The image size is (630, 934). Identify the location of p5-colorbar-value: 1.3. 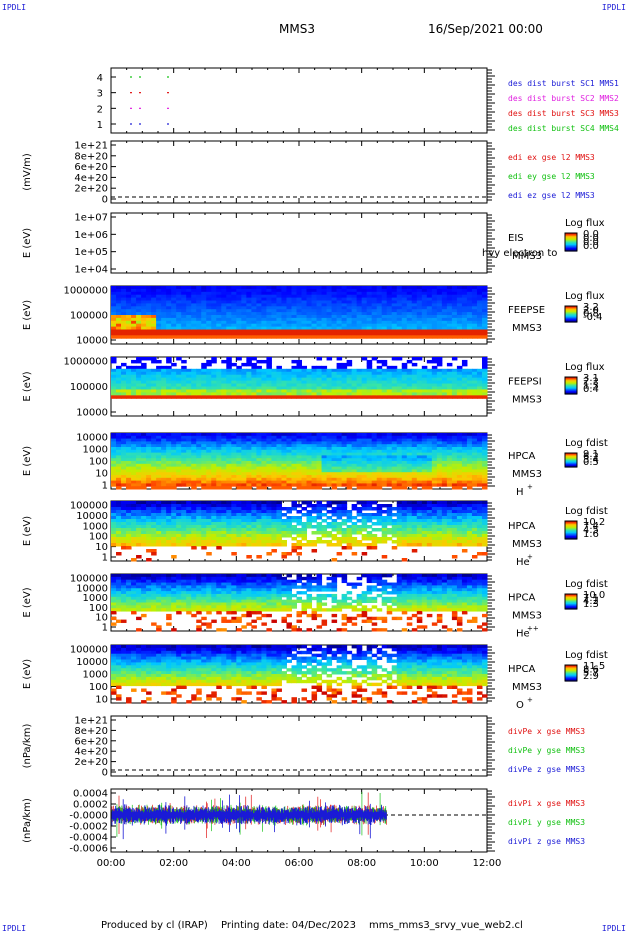
(591, 385).